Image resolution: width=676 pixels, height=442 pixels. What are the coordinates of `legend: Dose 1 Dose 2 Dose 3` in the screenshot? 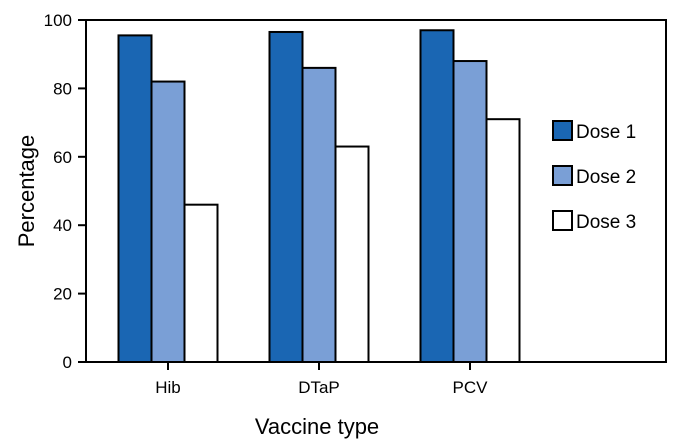 It's located at (594, 176).